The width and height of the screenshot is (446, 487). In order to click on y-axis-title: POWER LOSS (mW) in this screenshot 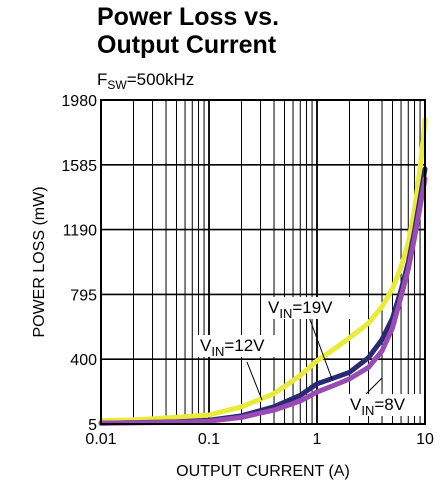, I will do `click(39, 261)`.